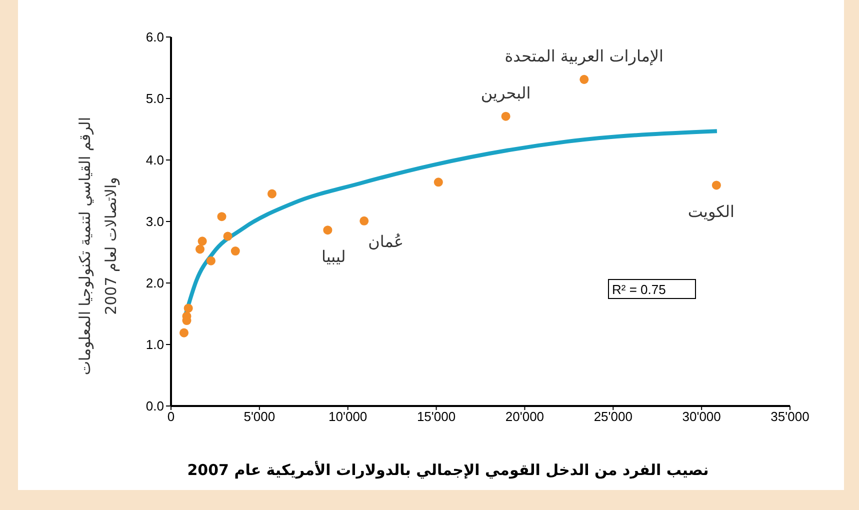 This screenshot has width=859, height=510. What do you see at coordinates (155, 344) in the screenshot?
I see `y-tick-label: 1.0` at bounding box center [155, 344].